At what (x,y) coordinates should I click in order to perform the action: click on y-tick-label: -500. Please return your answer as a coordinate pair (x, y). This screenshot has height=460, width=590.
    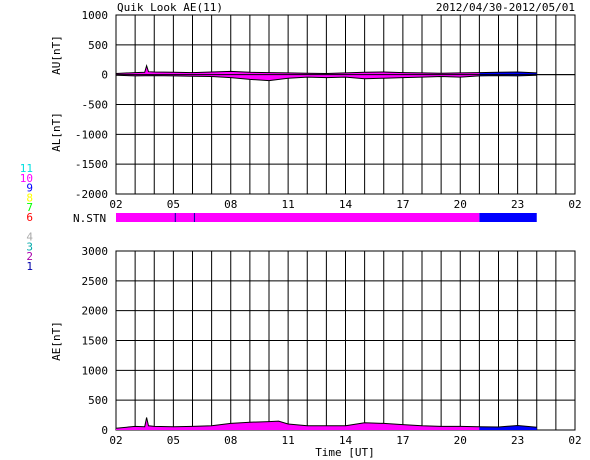
    Looking at the image, I should click on (95, 105).